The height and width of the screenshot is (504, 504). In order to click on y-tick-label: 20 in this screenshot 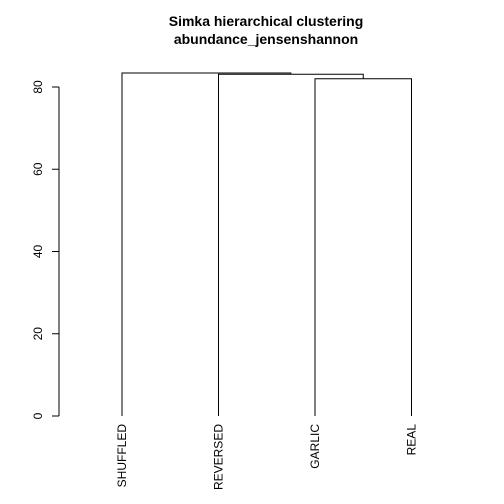, I will do `click(38, 334)`.